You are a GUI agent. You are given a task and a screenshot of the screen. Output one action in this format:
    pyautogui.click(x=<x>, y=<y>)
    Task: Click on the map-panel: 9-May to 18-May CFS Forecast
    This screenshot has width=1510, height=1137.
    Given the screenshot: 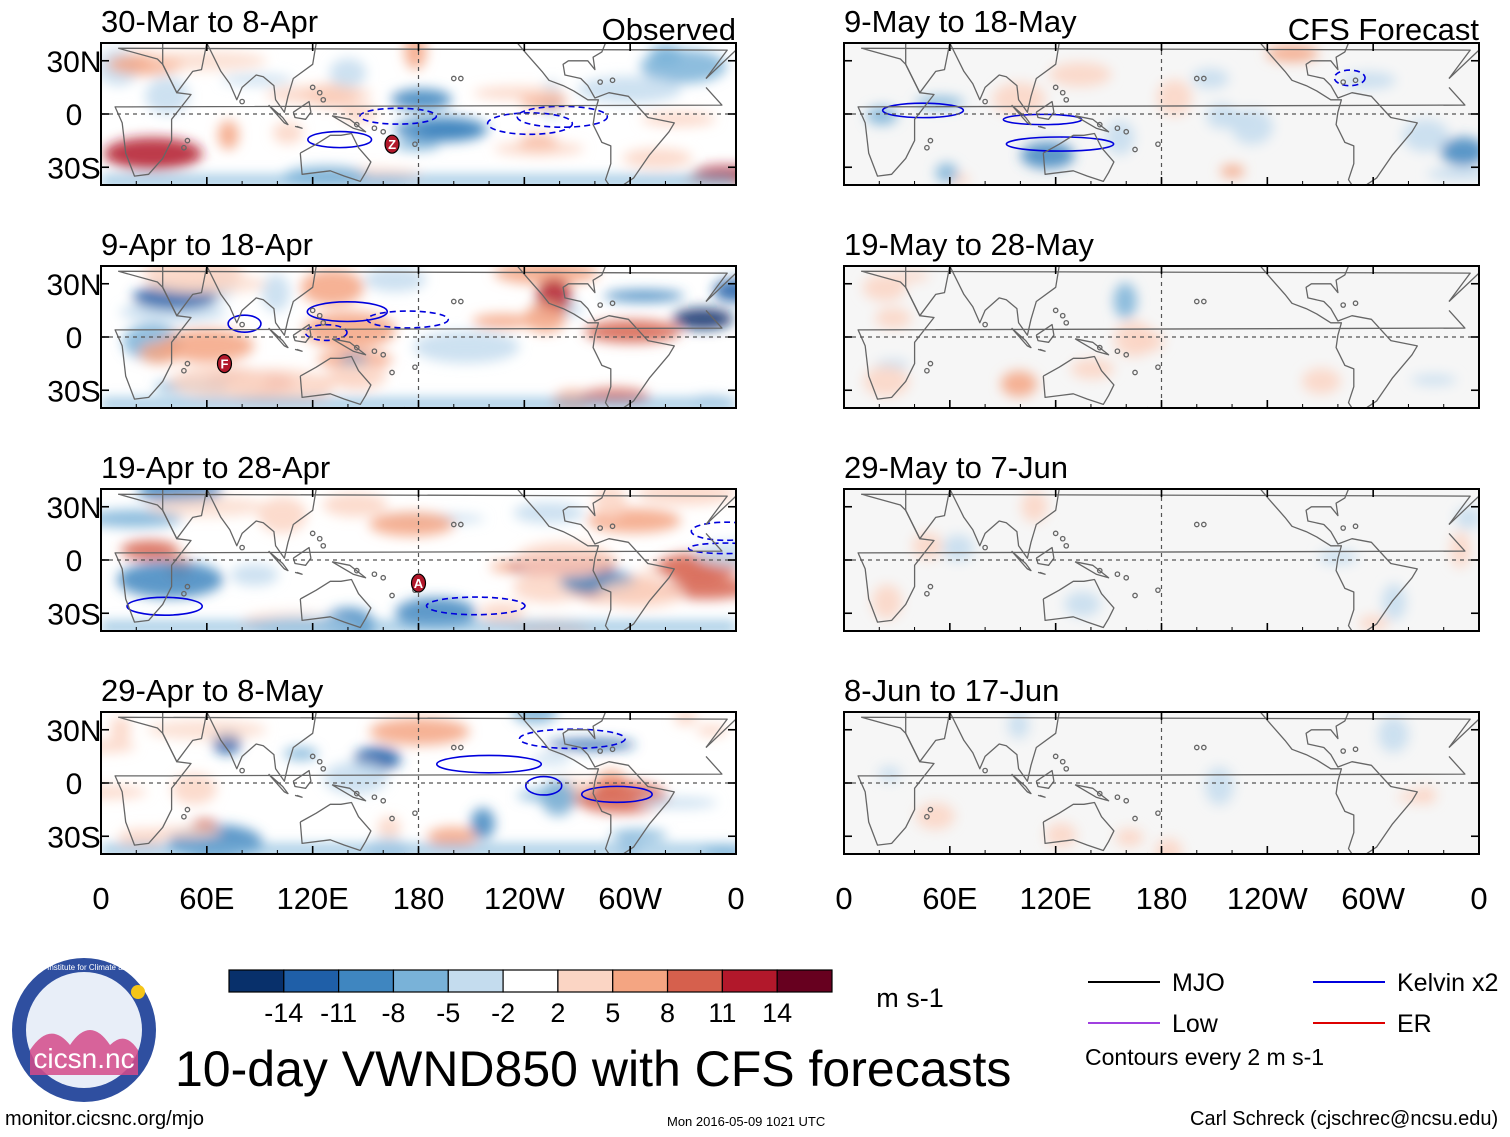 What is the action you would take?
    pyautogui.click(x=1161, y=95)
    